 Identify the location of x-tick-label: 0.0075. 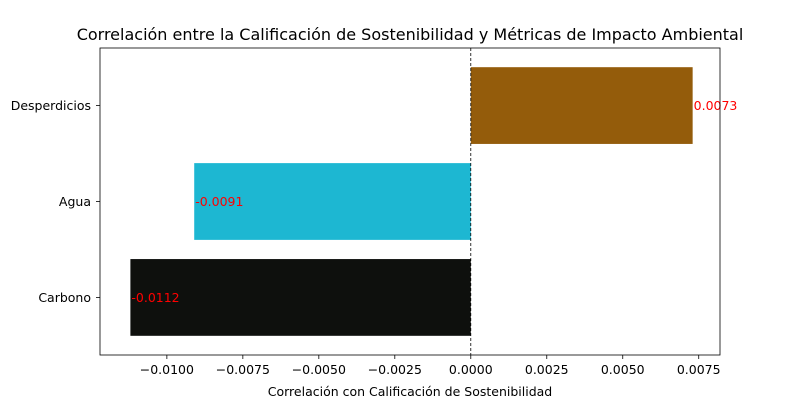
(699, 369).